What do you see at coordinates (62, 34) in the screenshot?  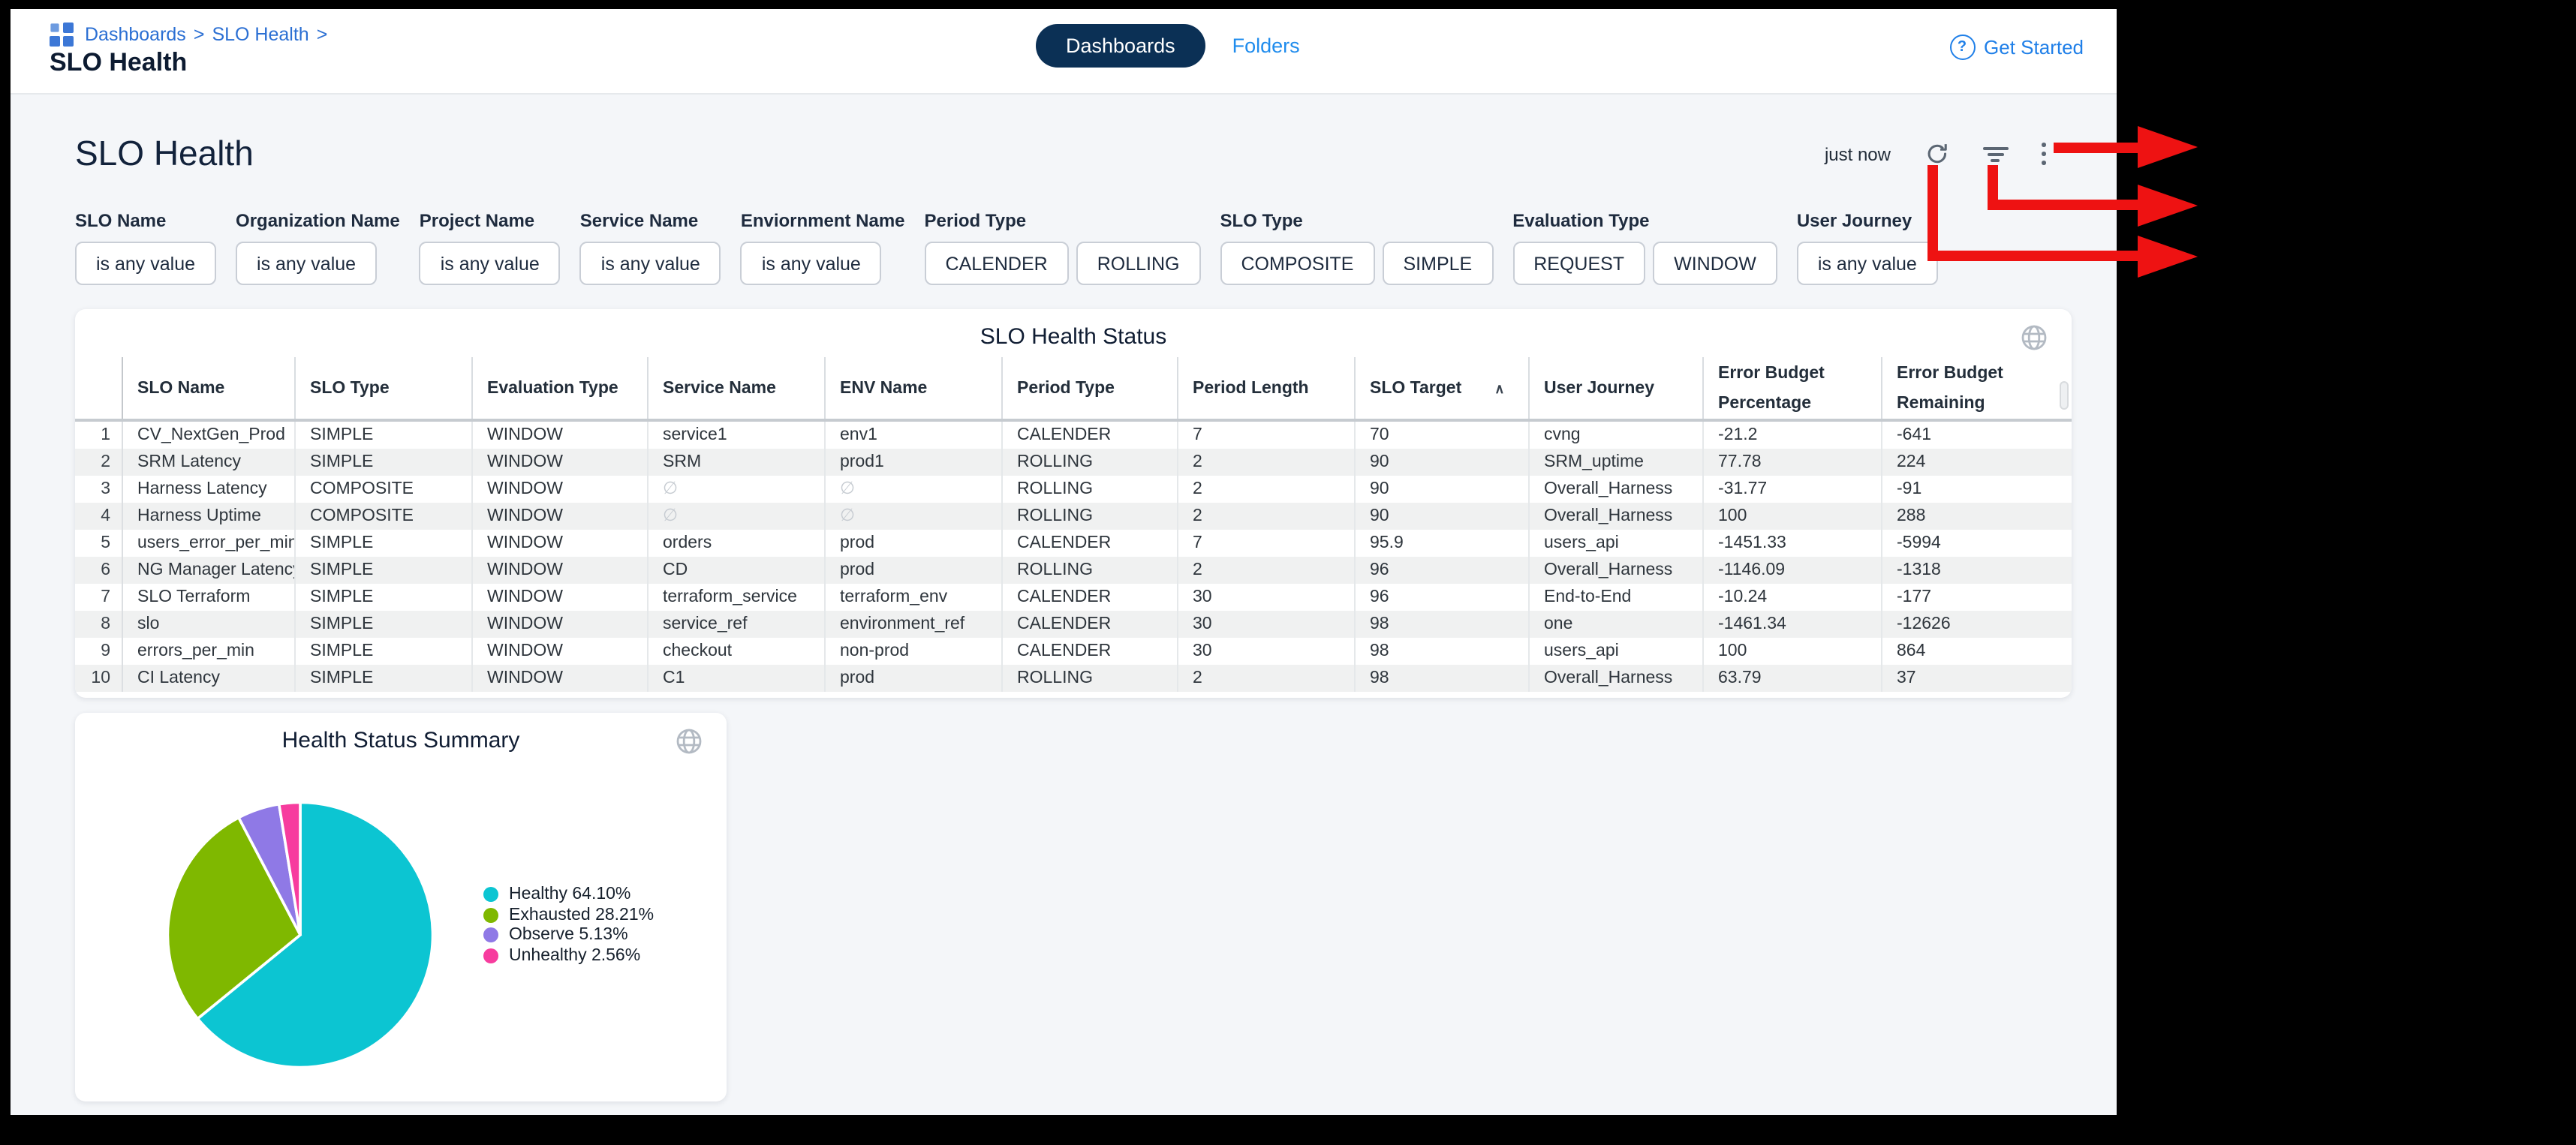 I see `dashboards-grid-icon` at bounding box center [62, 34].